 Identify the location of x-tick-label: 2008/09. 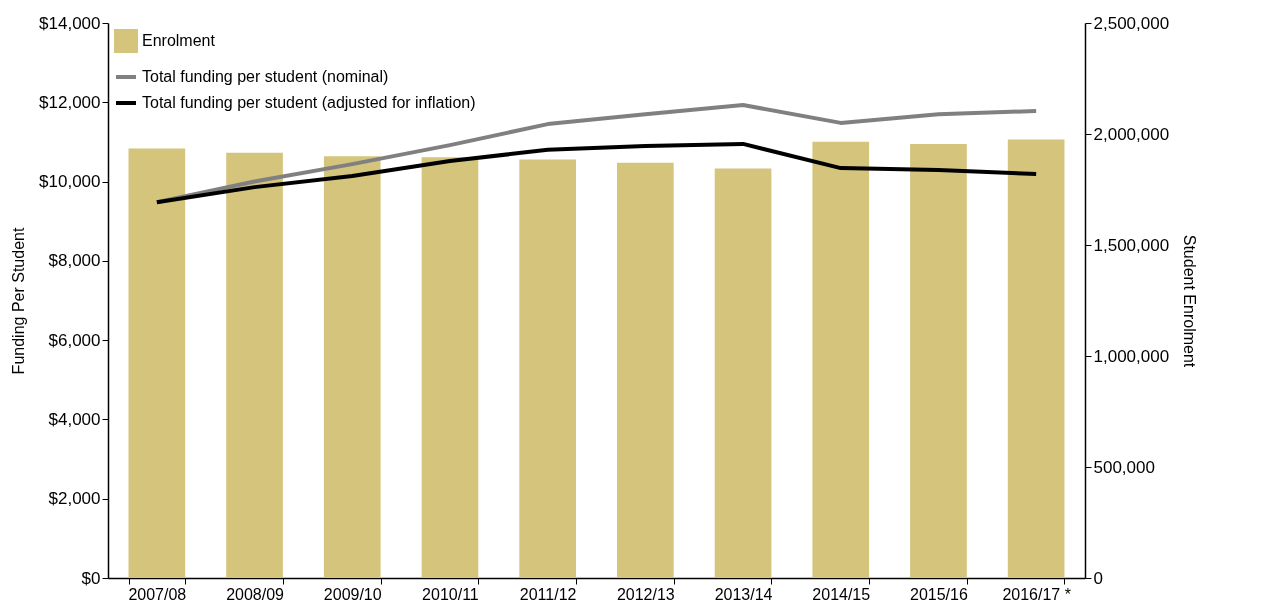
(255, 594).